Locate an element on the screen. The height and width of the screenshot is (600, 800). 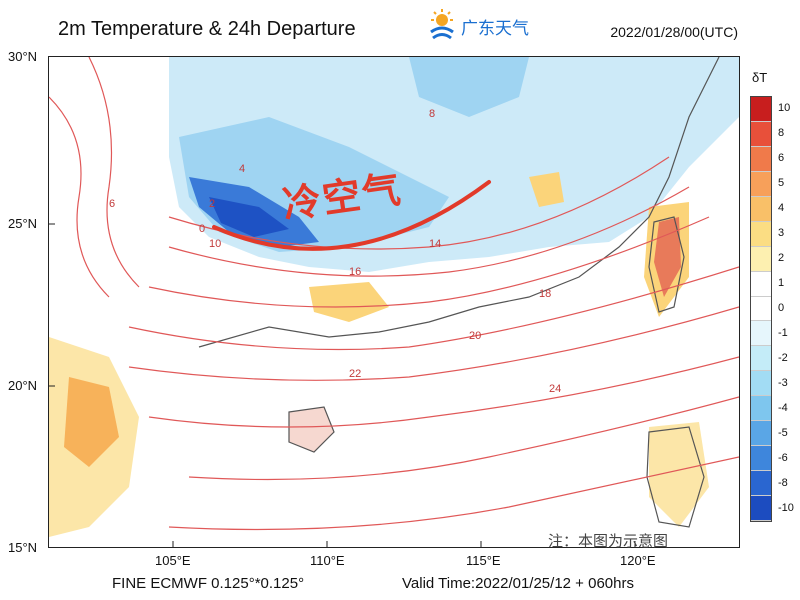
legend-label: 0 is located at coordinates (781, 308).